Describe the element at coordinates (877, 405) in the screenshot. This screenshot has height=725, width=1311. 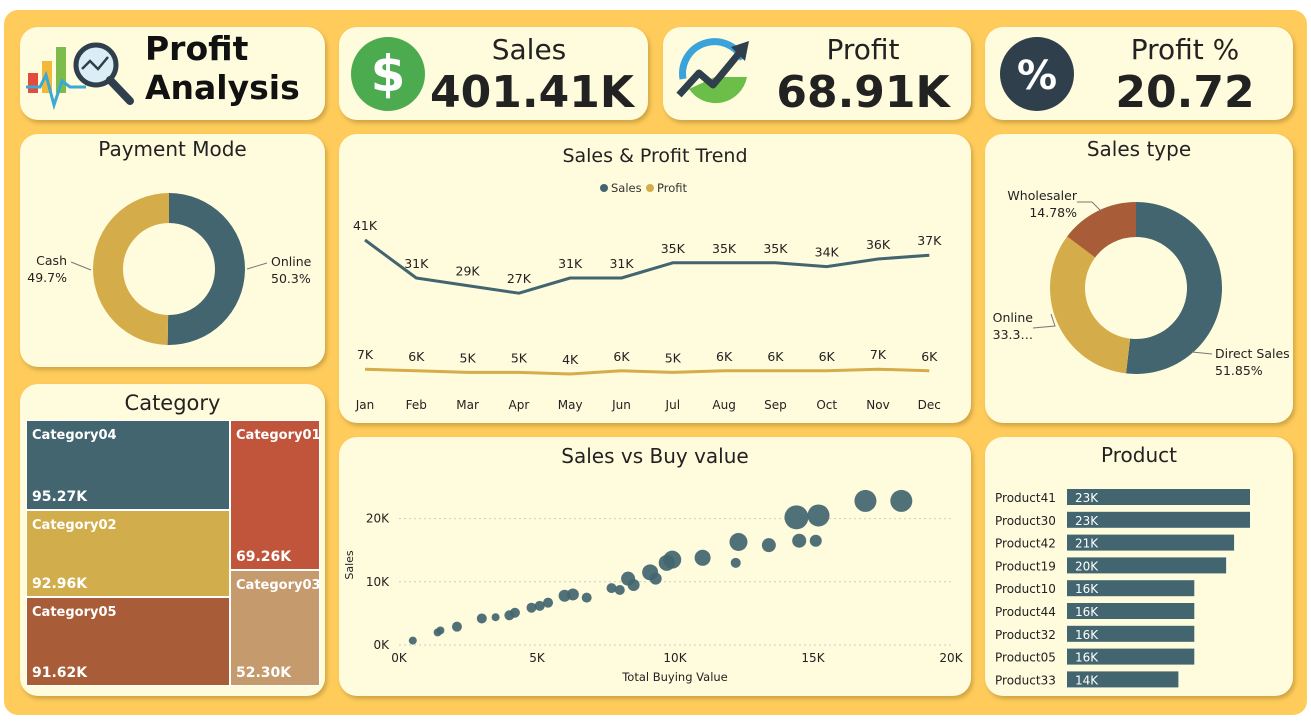
I see `x-tick-label: Nov` at that location.